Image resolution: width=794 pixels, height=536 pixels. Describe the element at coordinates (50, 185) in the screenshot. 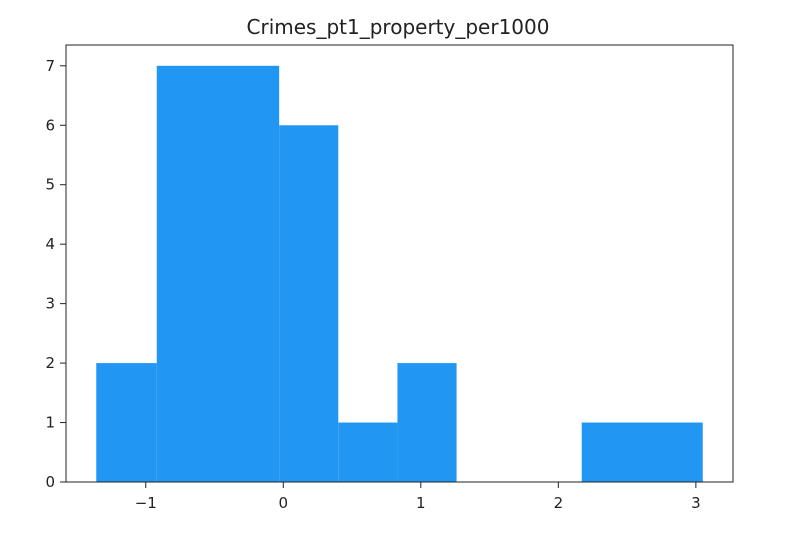

I see `y-tick-label-5: 5` at that location.